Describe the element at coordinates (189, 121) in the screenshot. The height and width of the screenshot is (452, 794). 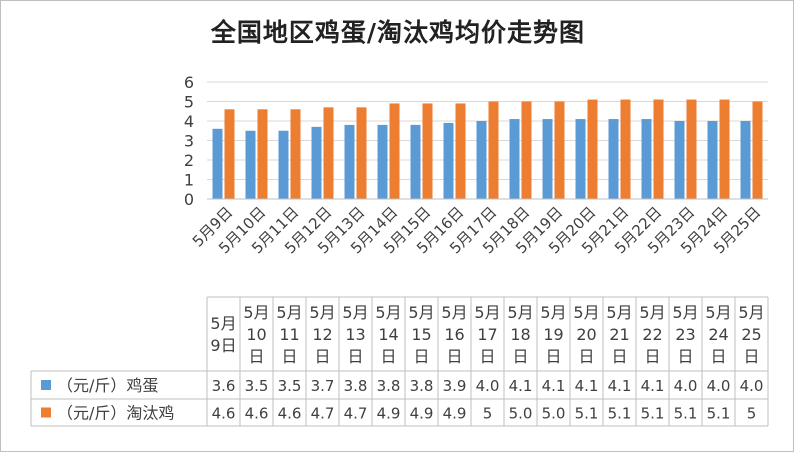
I see `y-tick-label: 4` at that location.